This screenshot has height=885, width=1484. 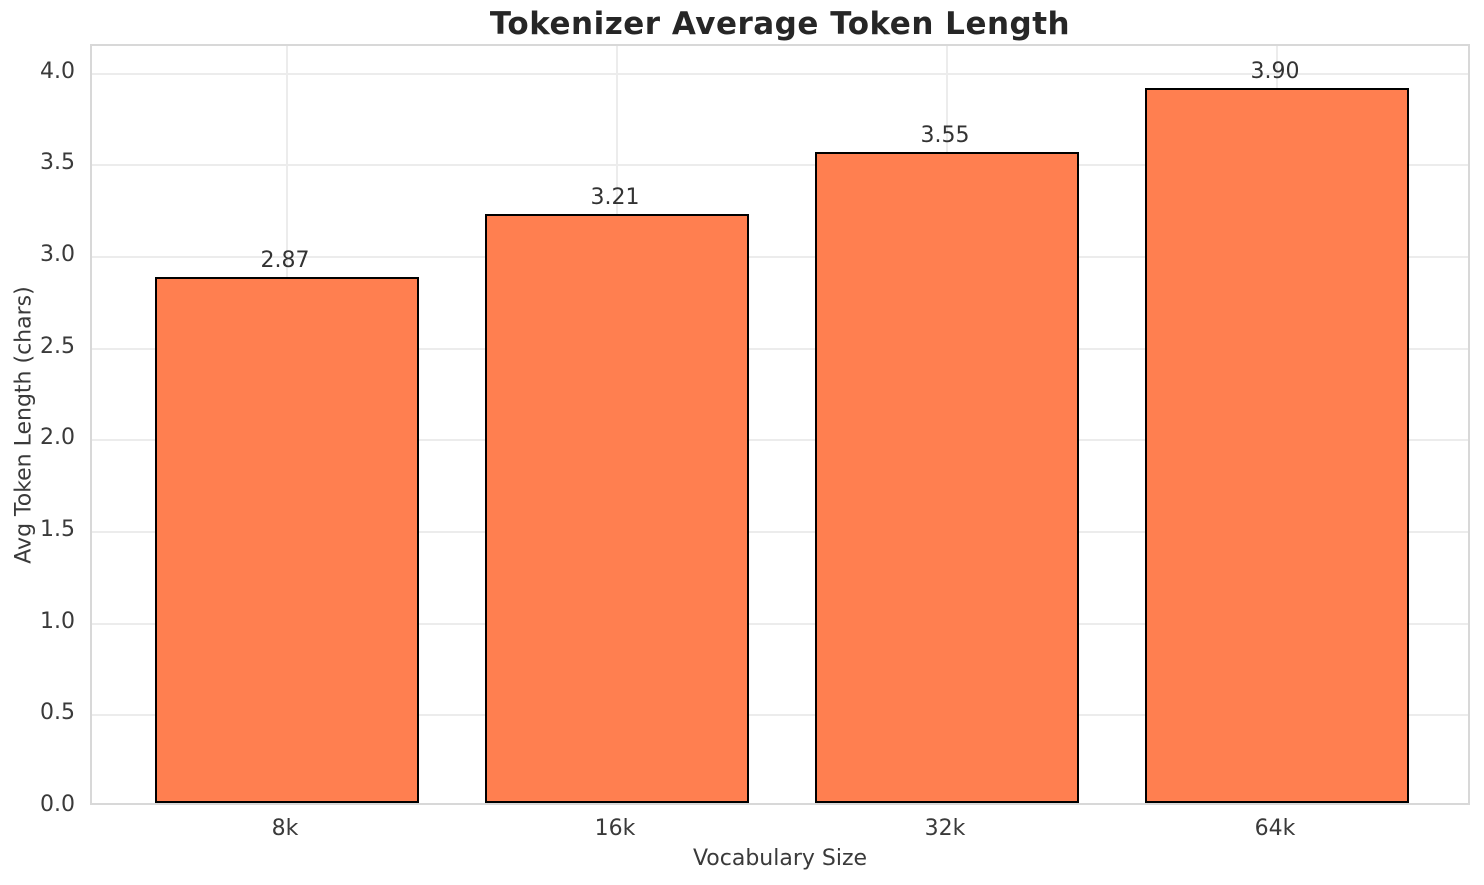 What do you see at coordinates (57, 254) in the screenshot?
I see `y-tick-label: 3.0` at bounding box center [57, 254].